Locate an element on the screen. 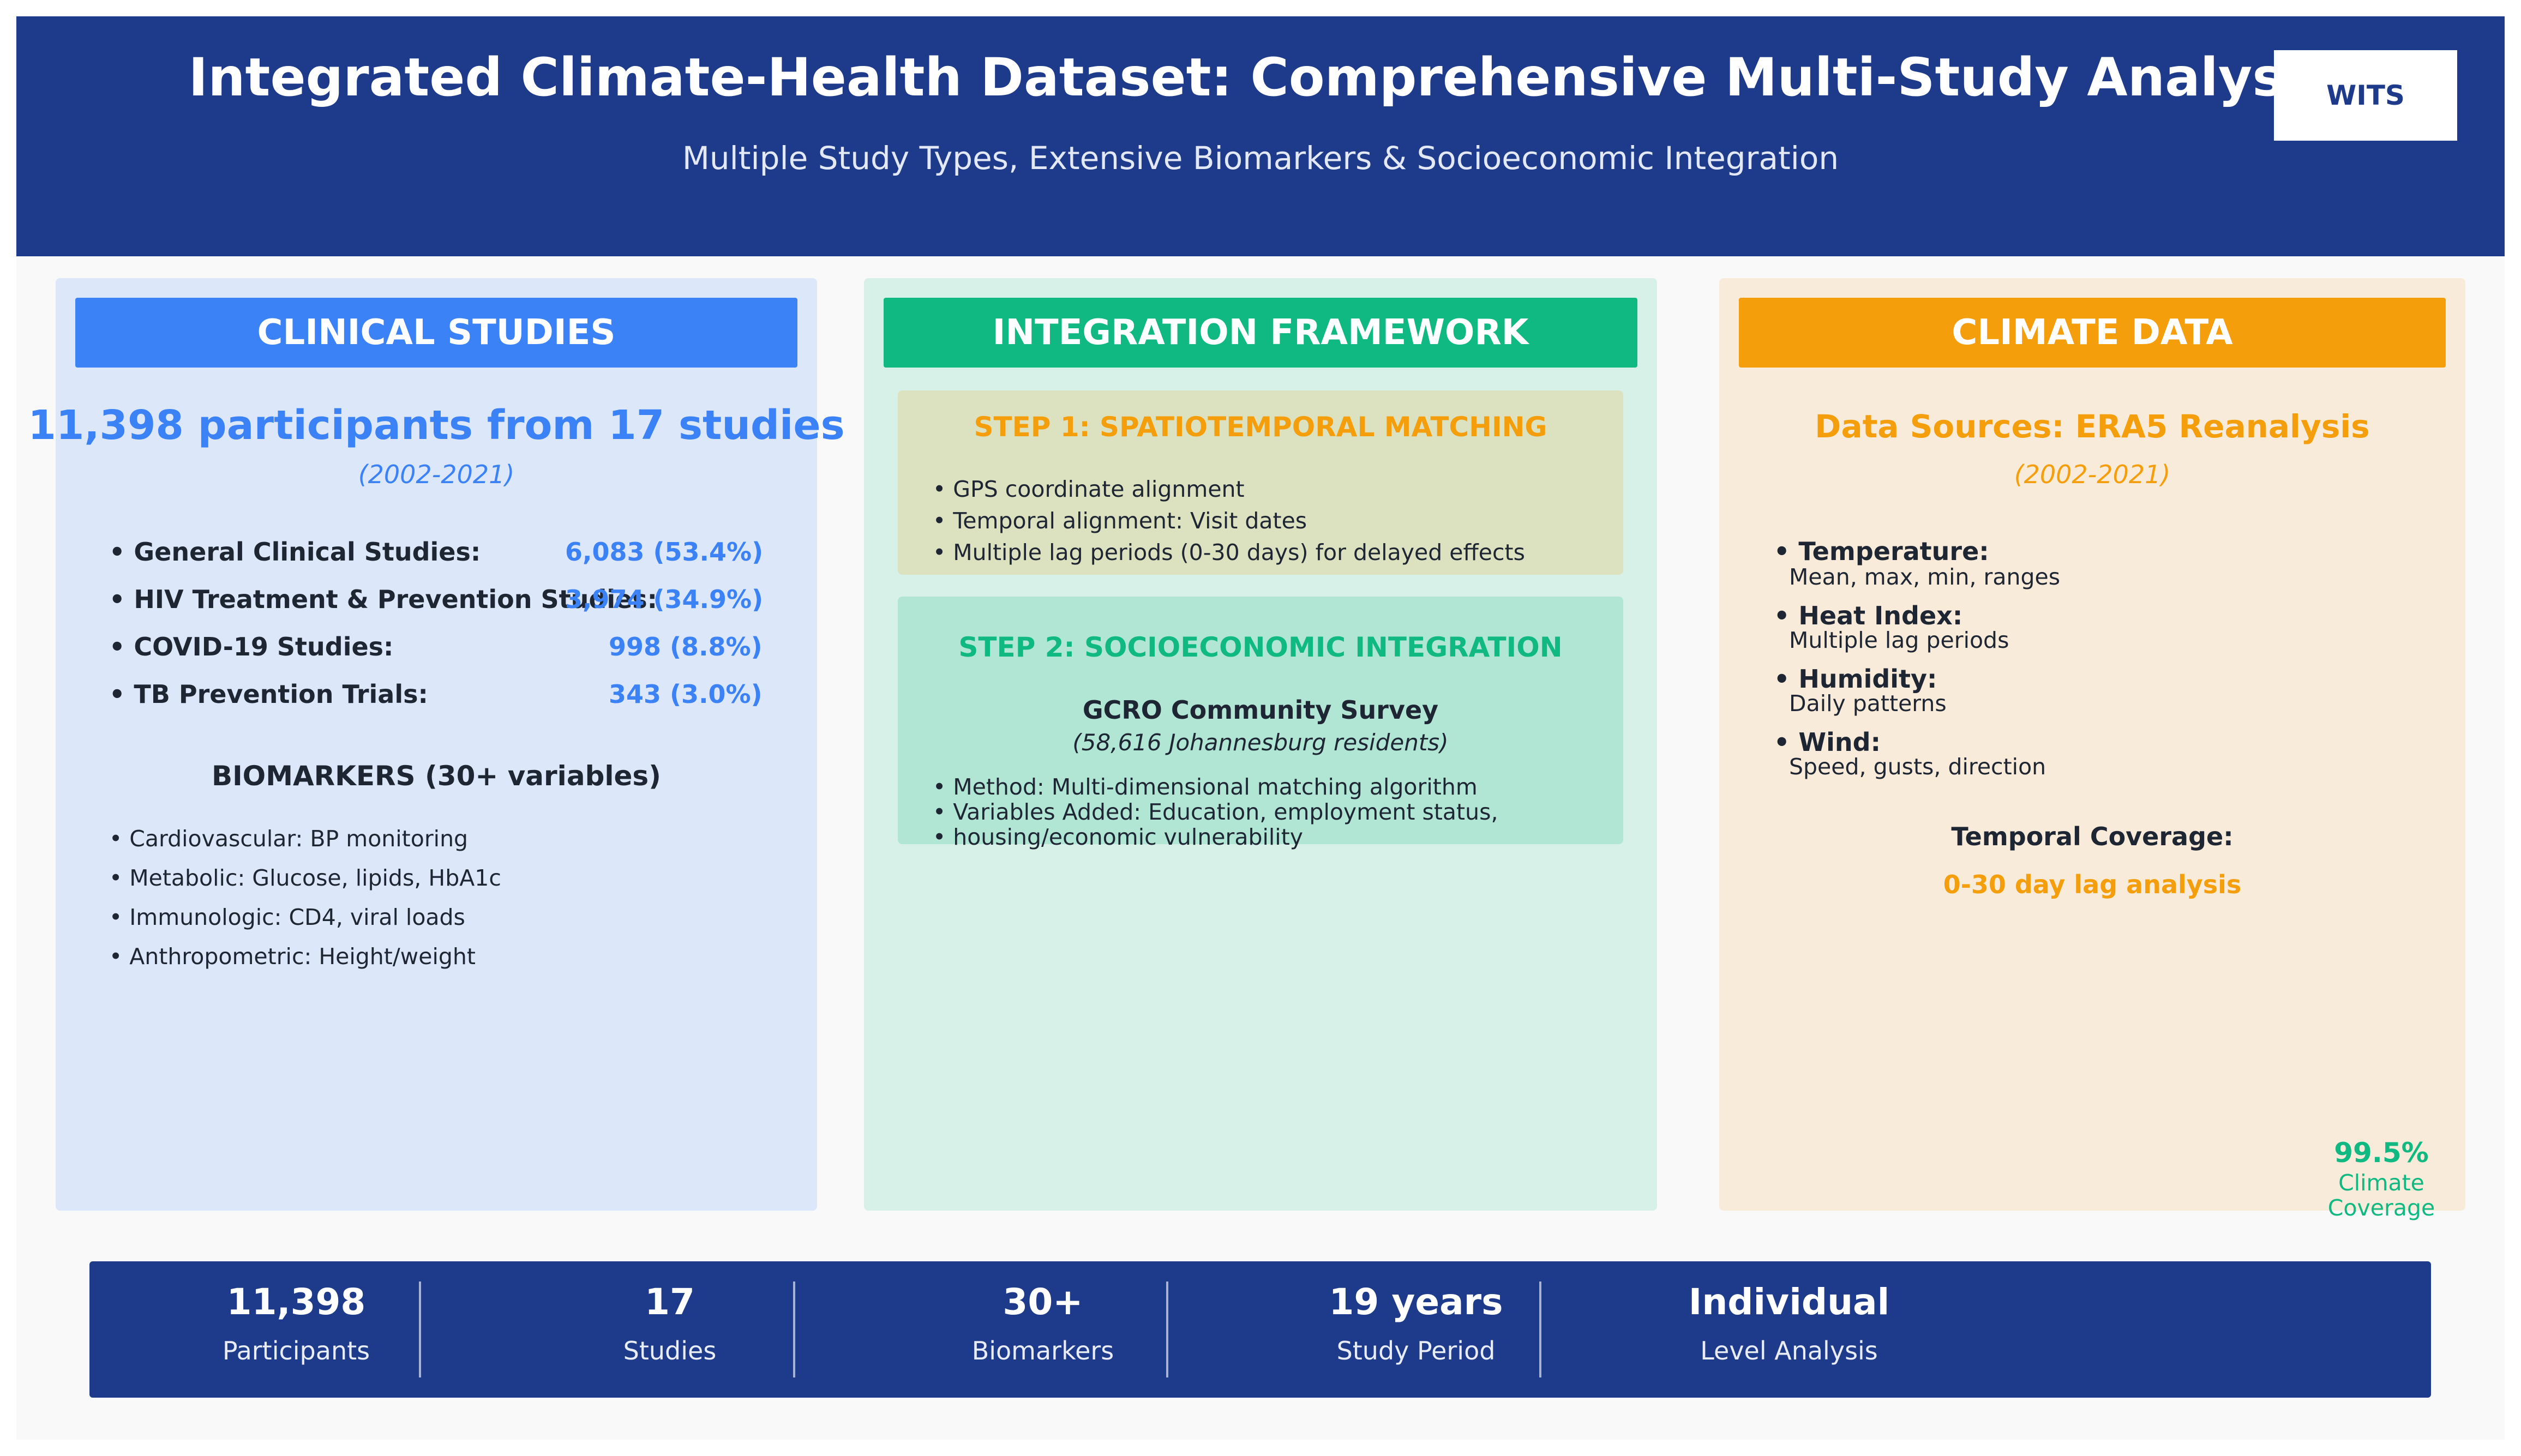 This screenshot has width=2521, height=1456. summary-stats-bar is located at coordinates (1260, 1329).